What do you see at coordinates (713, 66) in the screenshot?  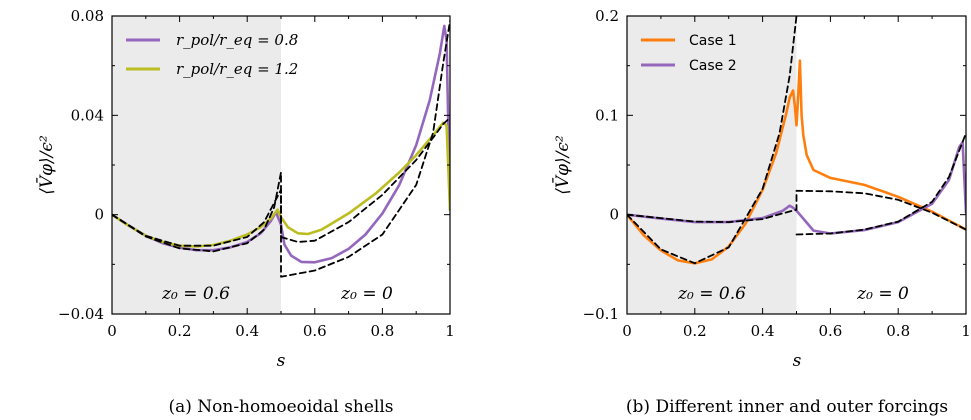 I see `panel-b-legend-label-2: Case 2` at bounding box center [713, 66].